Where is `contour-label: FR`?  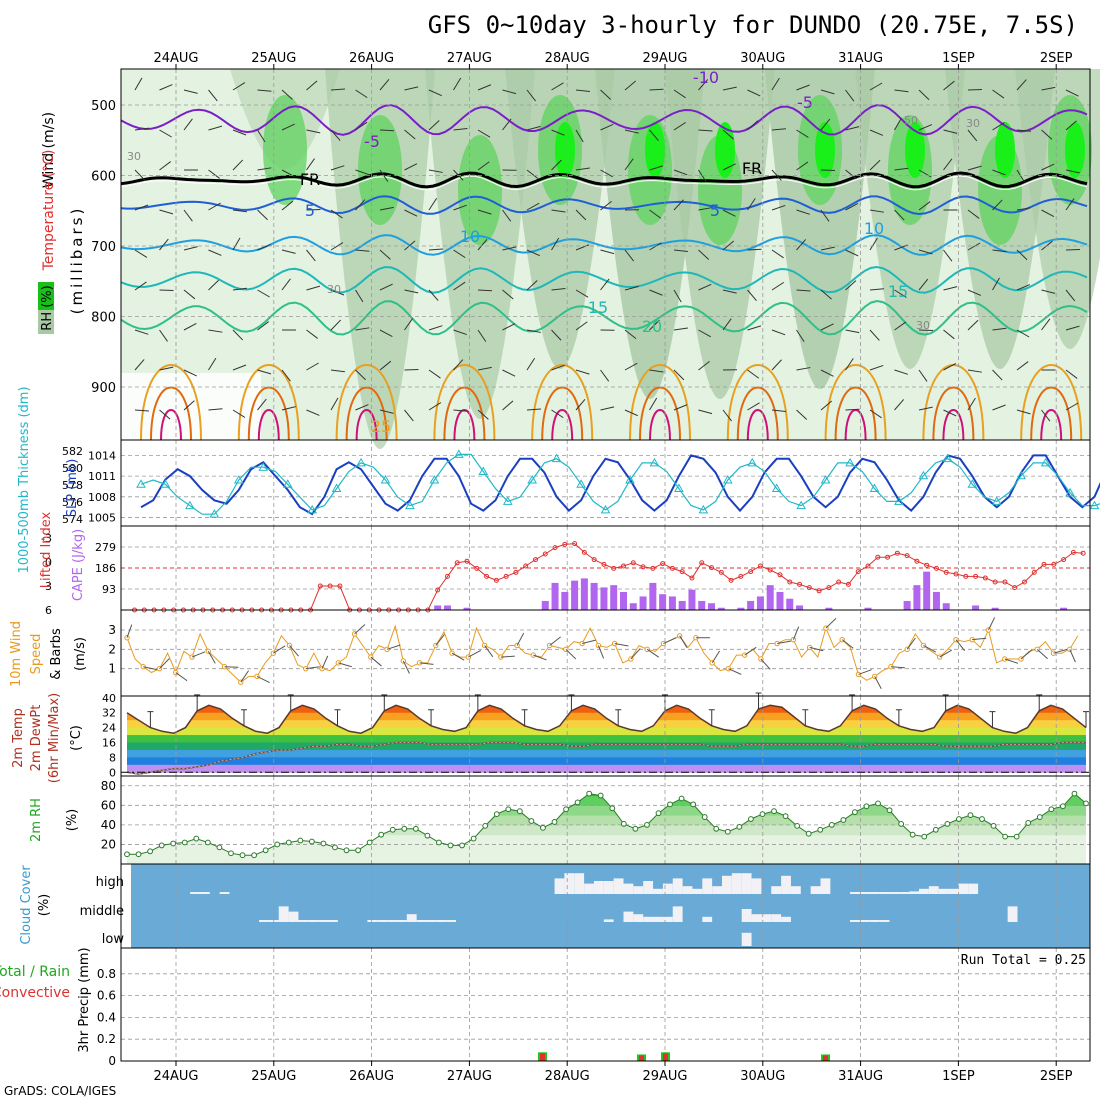
contour-label: FR is located at coordinates (752, 168).